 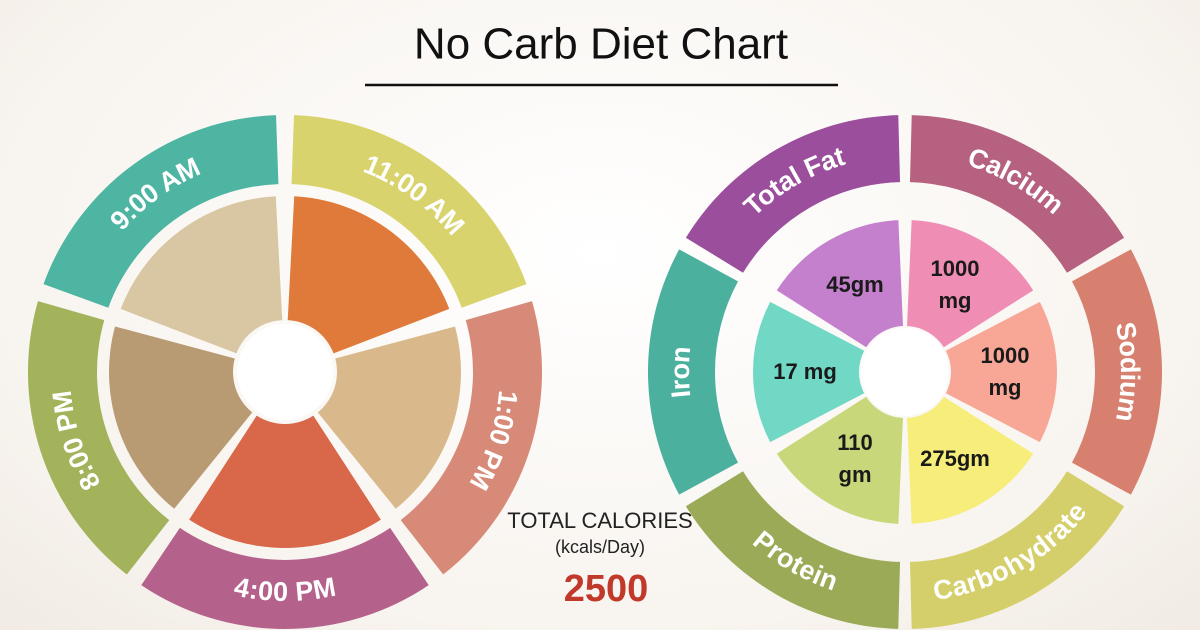 I want to click on ring-label: Sodium, so click(x=1127, y=372).